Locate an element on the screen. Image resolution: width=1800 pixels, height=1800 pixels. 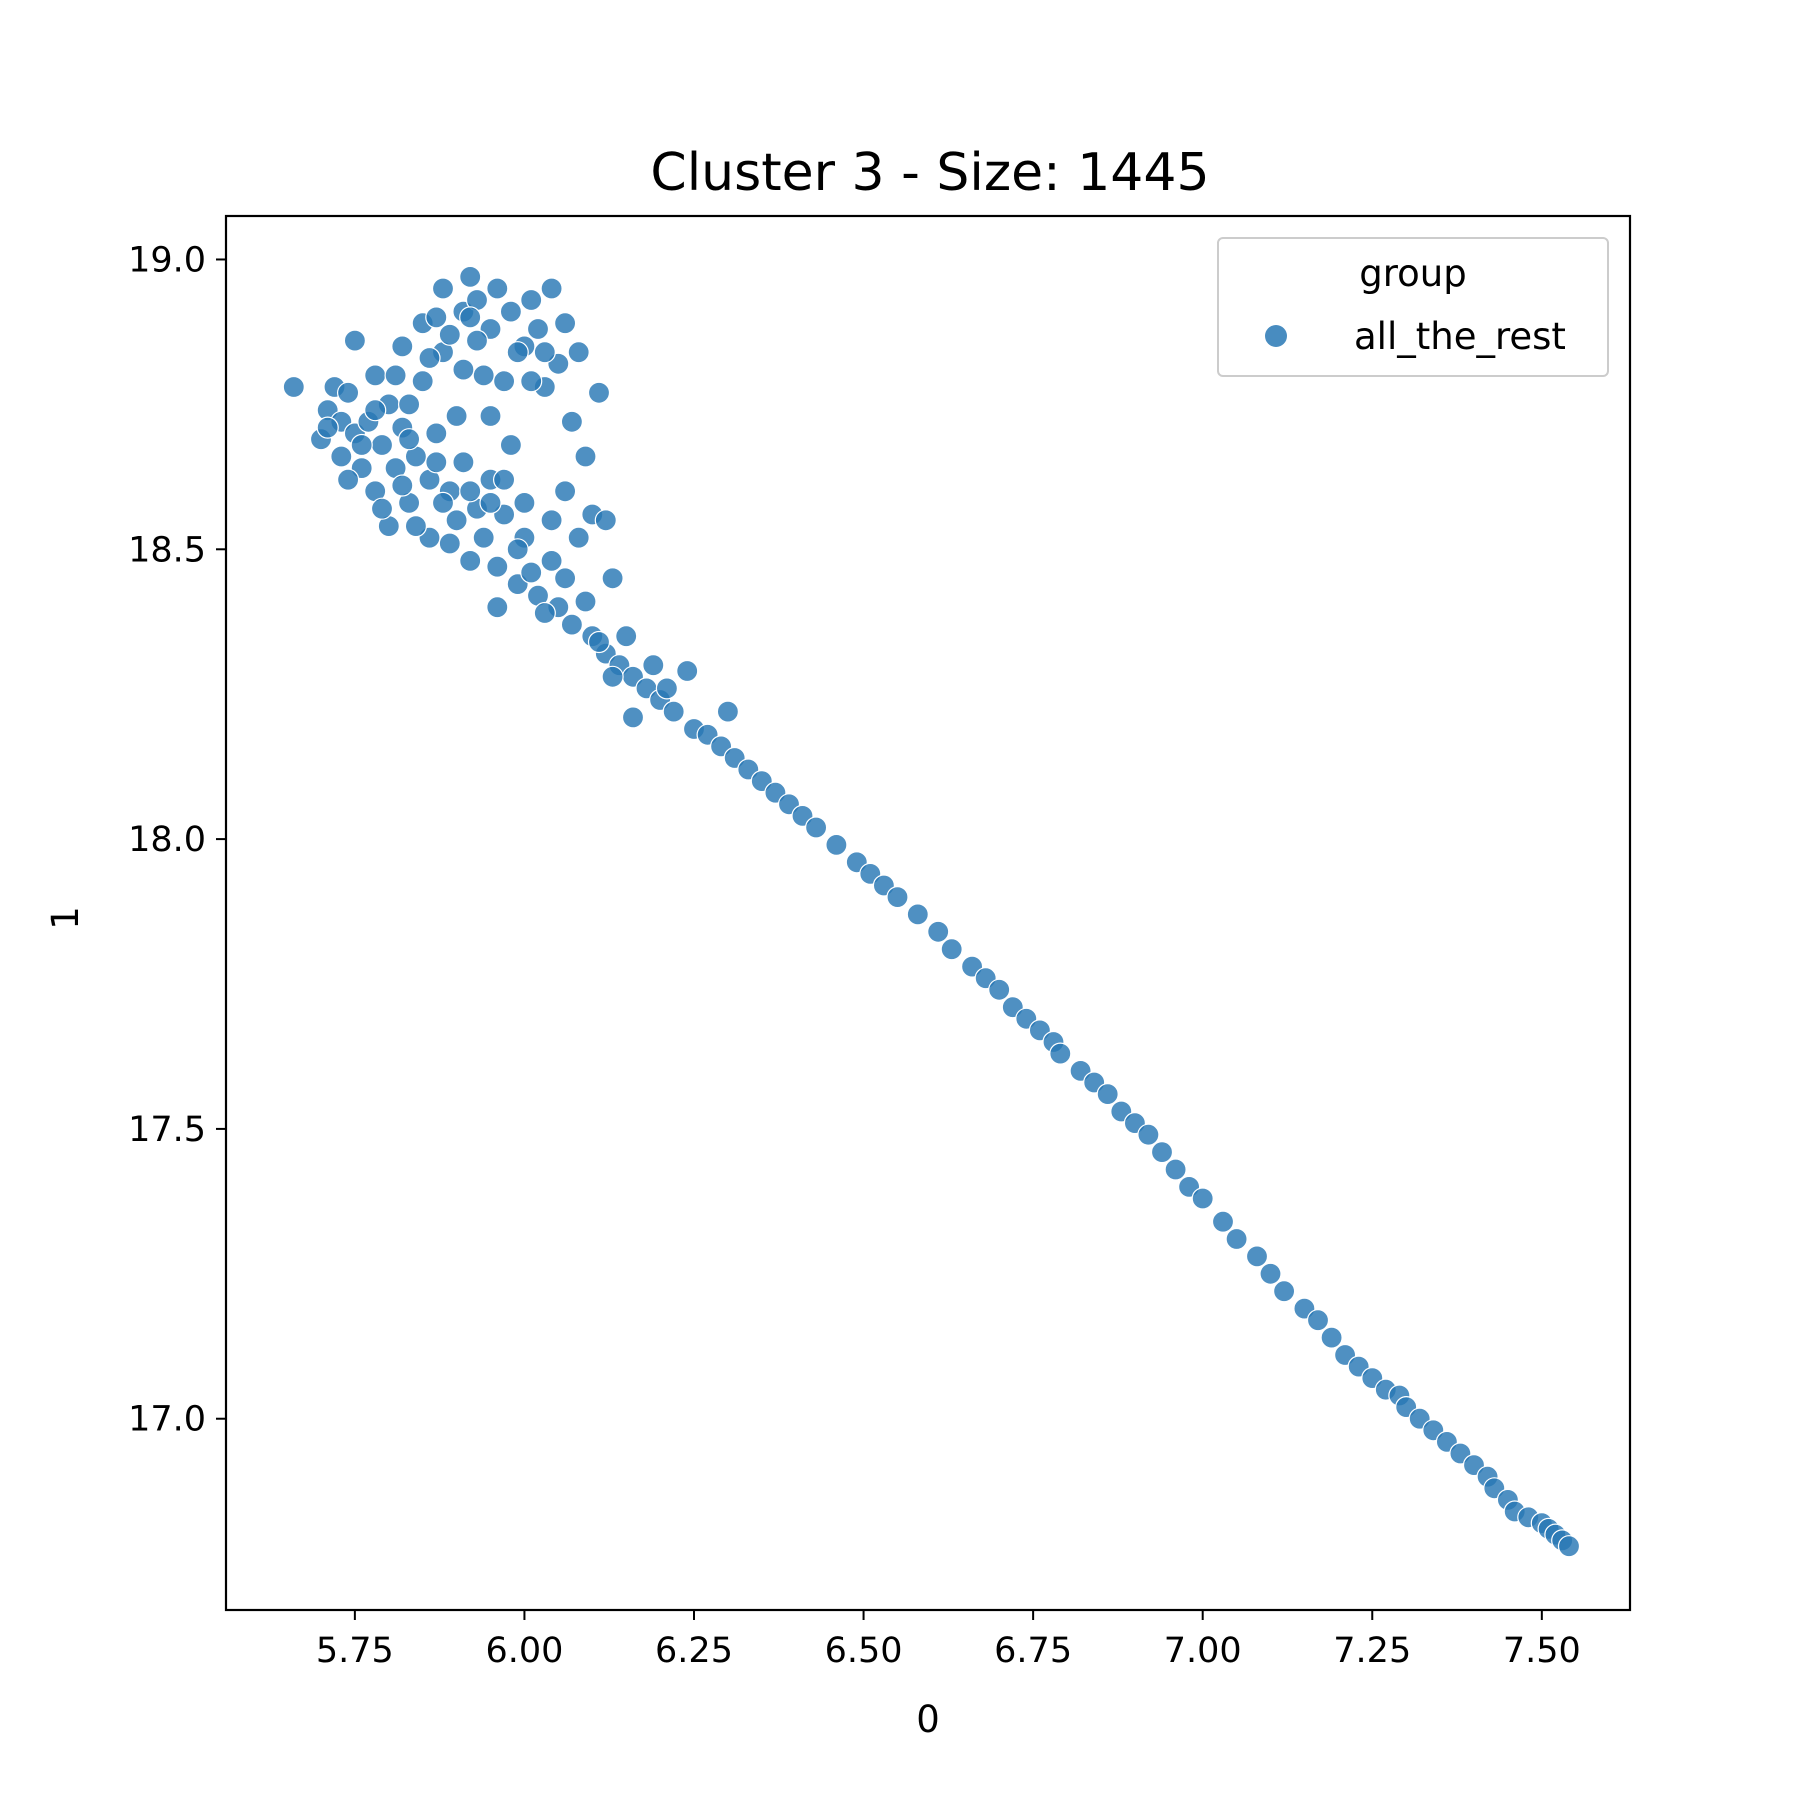
x-tick-label: 7.50 is located at coordinates (1542, 1651).